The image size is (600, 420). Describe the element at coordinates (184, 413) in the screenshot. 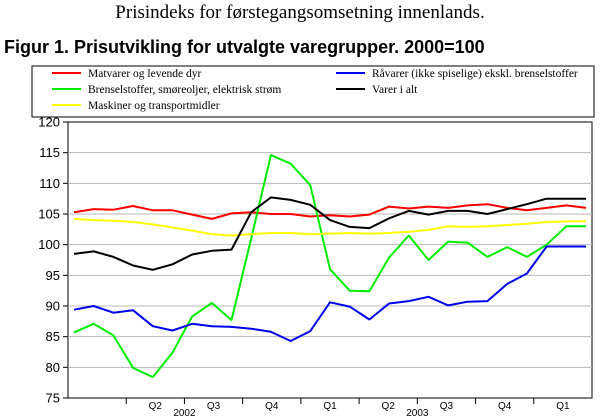

I see `x-year-label: 2002` at that location.